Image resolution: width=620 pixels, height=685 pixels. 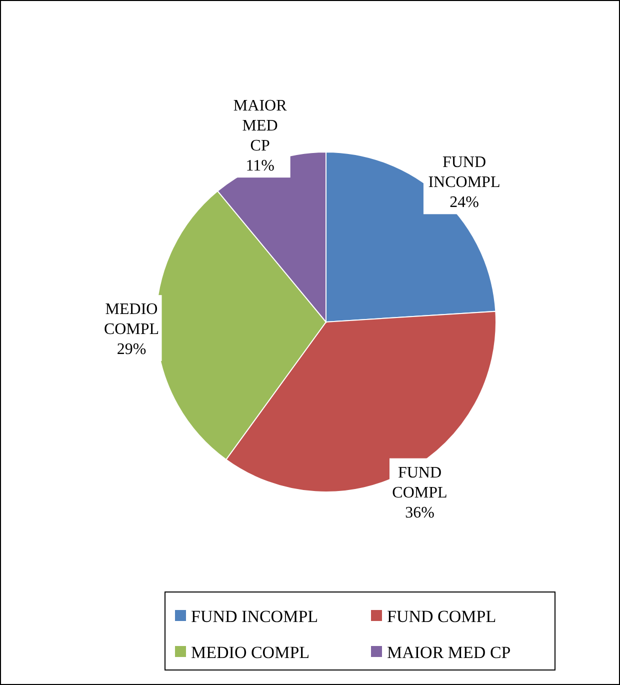 What do you see at coordinates (250, 652) in the screenshot?
I see `legend-label: MEDIO COMPL` at bounding box center [250, 652].